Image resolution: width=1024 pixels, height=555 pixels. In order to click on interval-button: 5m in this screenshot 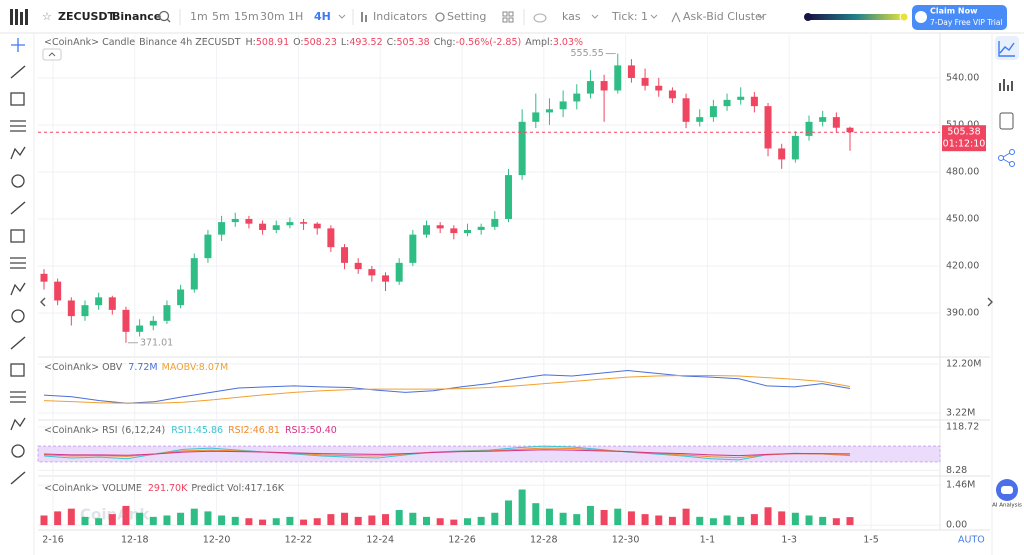, I will do `click(221, 16)`.